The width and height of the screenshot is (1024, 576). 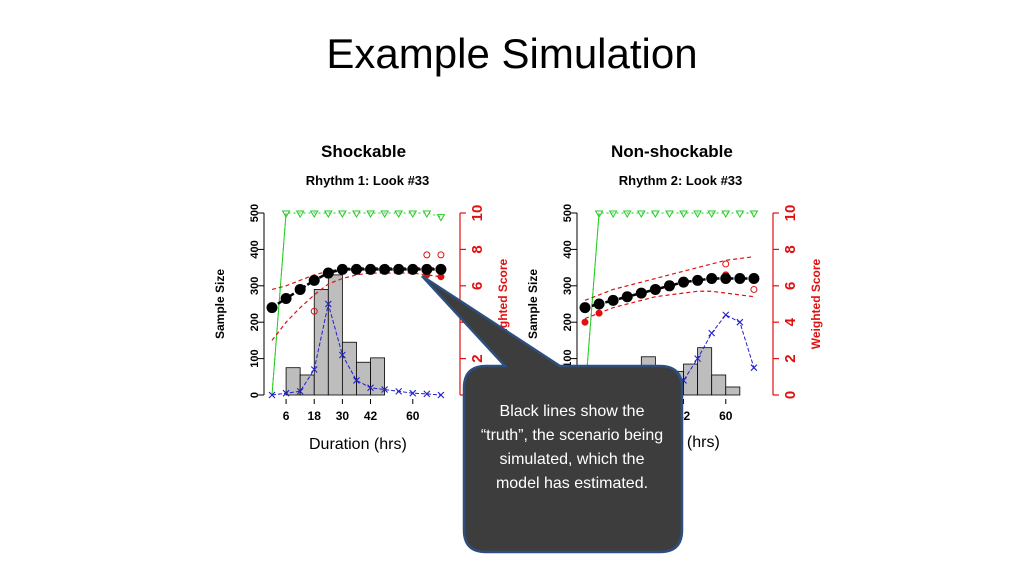 I want to click on chart-title: Rhythm 1: Look #33, so click(x=368, y=180).